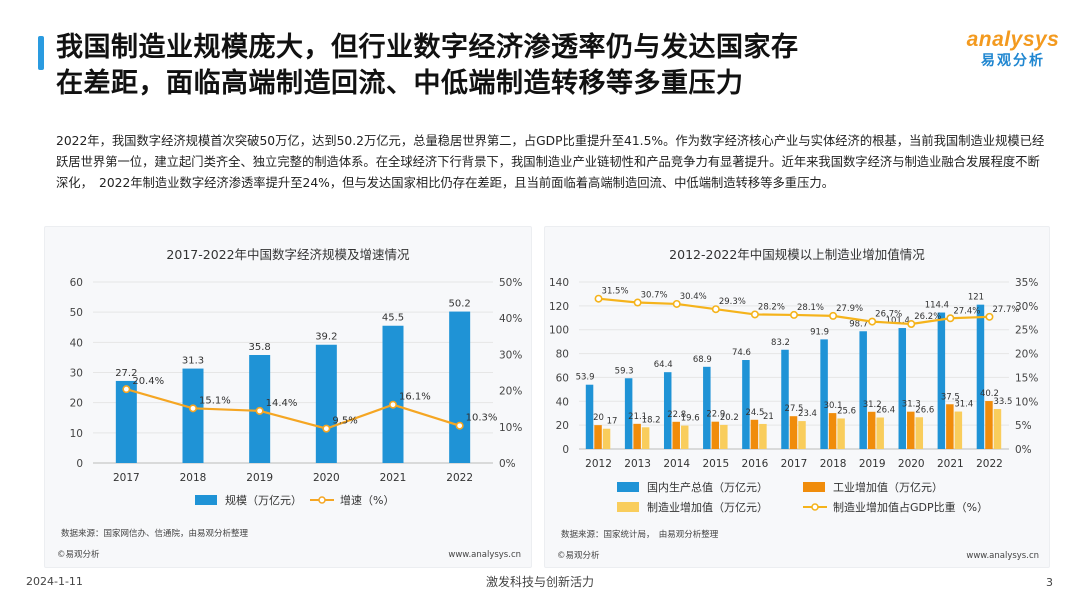 The image size is (1080, 608). What do you see at coordinates (754, 413) in the screenshot?
I see `bar-value-label: 24.5` at bounding box center [754, 413].